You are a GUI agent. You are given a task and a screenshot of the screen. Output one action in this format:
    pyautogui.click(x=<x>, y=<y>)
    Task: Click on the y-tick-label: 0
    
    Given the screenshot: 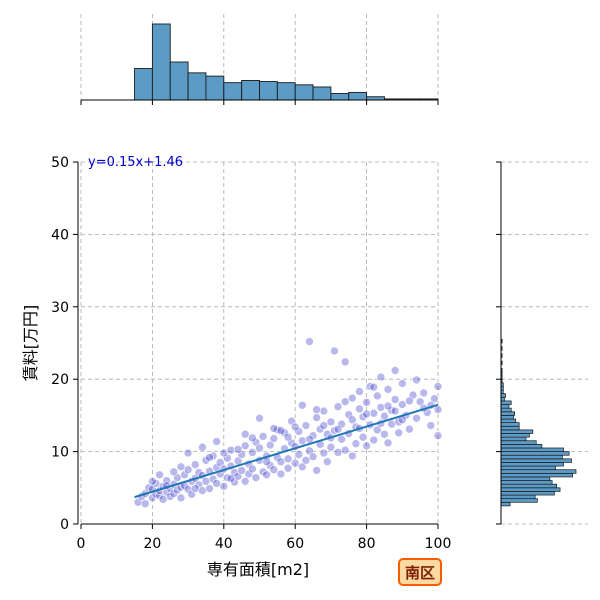 What is the action you would take?
    pyautogui.click(x=64, y=525)
    